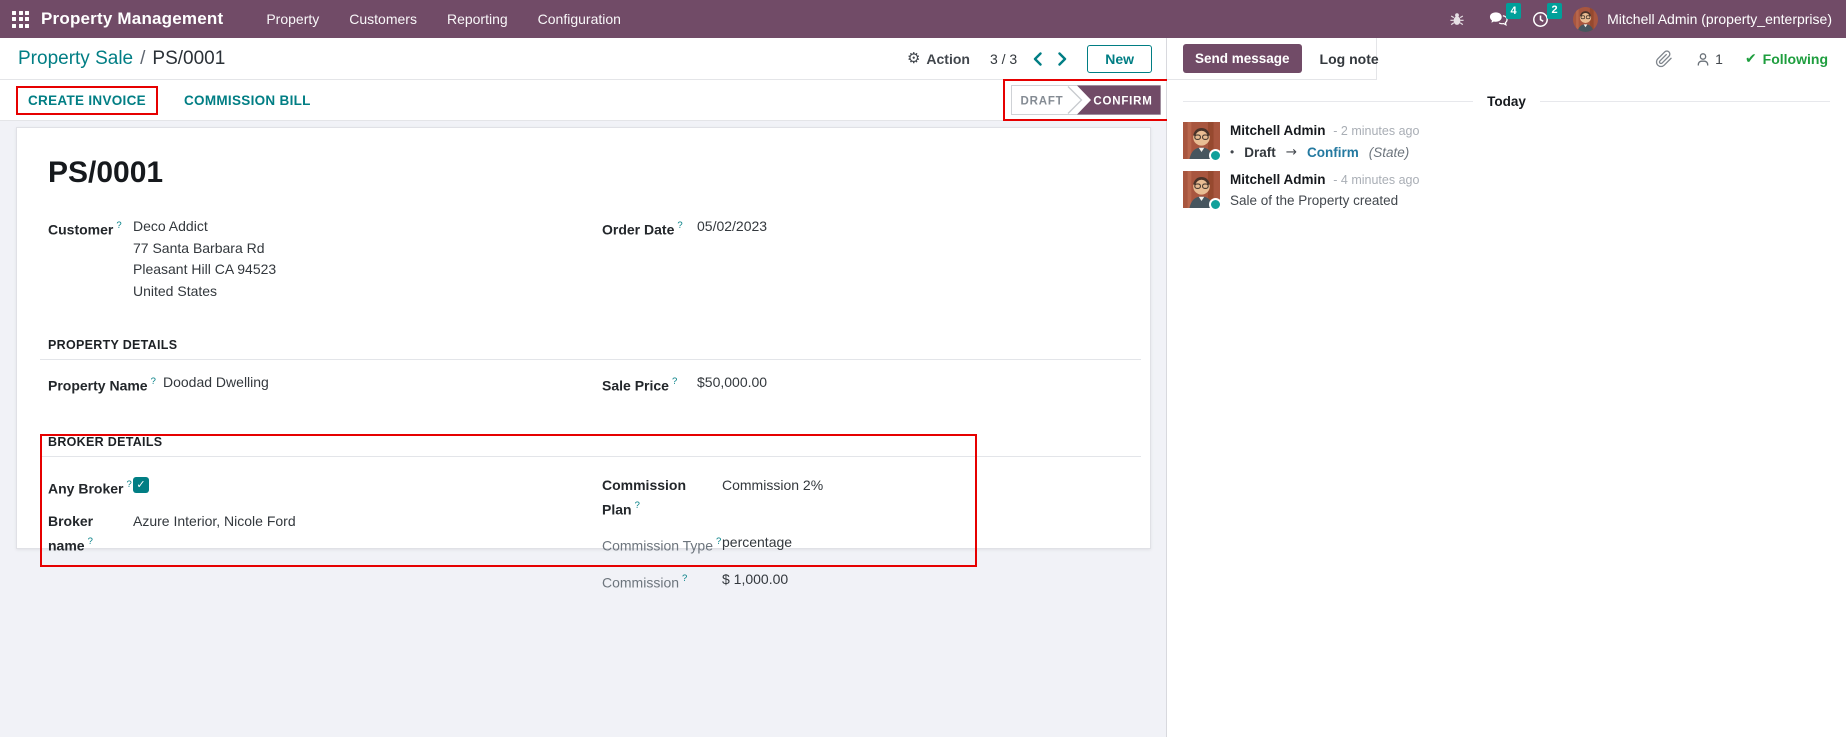 Image resolution: width=1846 pixels, height=737 pixels. Describe the element at coordinates (1506, 59) in the screenshot. I see `chatter-toolbar: Send message Log note 1 ✔` at that location.